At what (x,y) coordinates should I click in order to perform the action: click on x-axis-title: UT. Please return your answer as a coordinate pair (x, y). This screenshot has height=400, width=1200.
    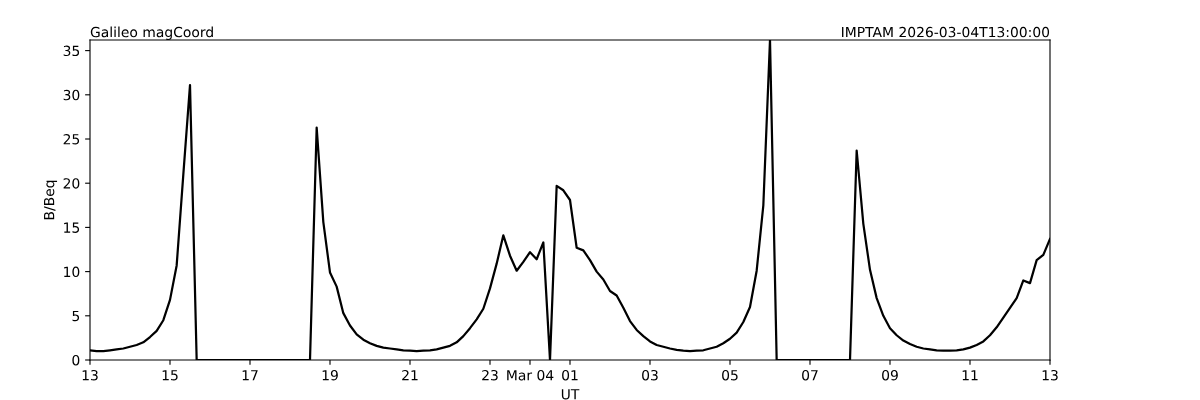
    Looking at the image, I should click on (570, 394).